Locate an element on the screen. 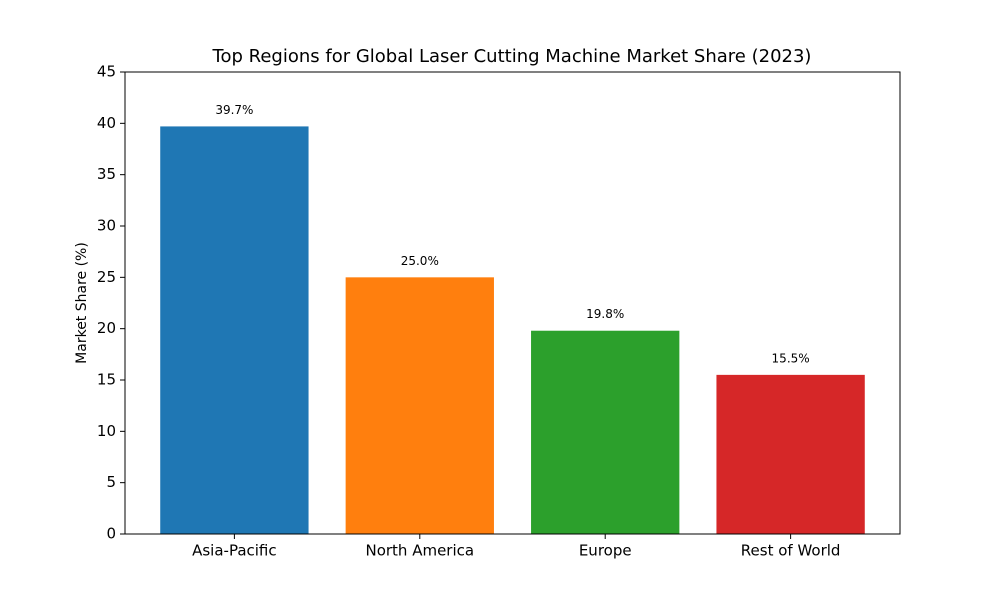 The image size is (1000, 600). y-tick-label: 15 is located at coordinates (106, 380).